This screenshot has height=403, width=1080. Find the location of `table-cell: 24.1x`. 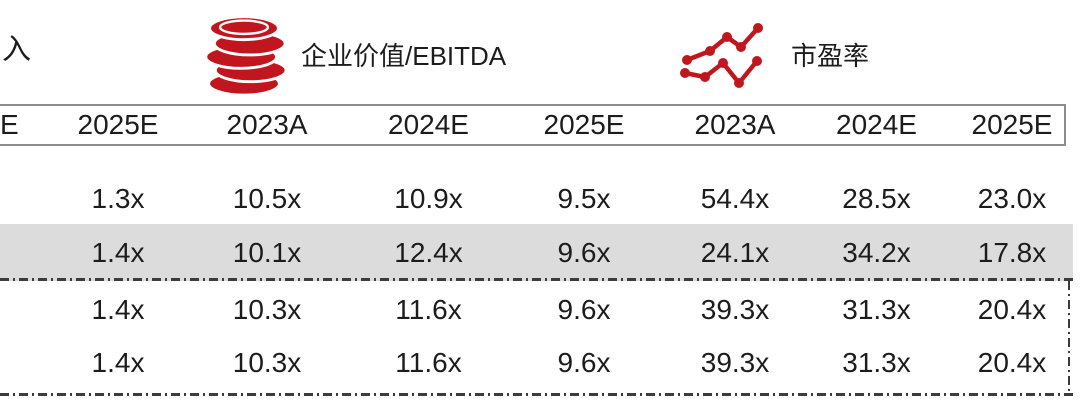

table-cell: 24.1x is located at coordinates (735, 252).